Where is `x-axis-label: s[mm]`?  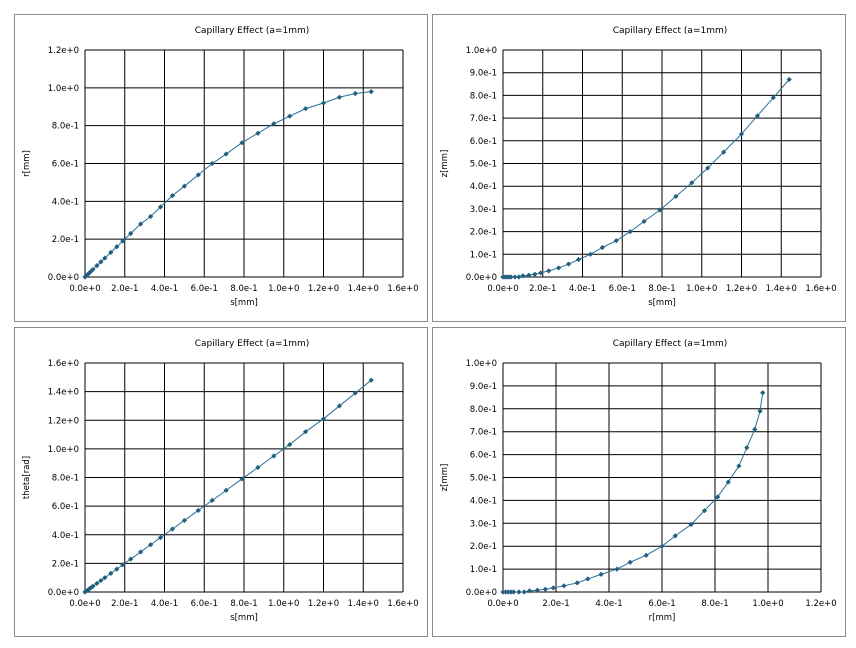
x-axis-label: s[mm] is located at coordinates (662, 303).